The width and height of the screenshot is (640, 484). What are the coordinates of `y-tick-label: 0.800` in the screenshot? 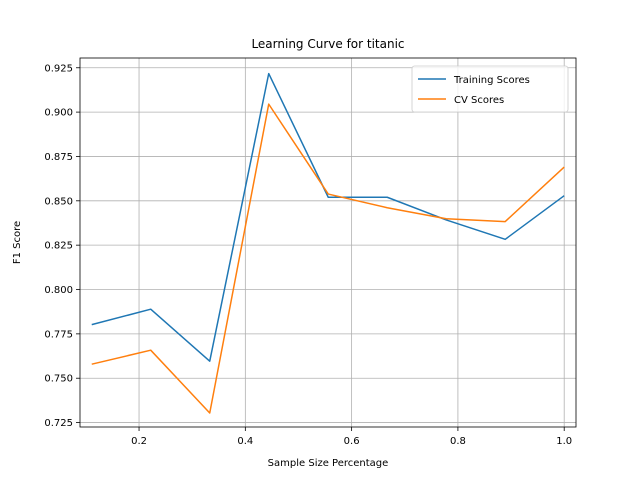 It's located at (58, 290).